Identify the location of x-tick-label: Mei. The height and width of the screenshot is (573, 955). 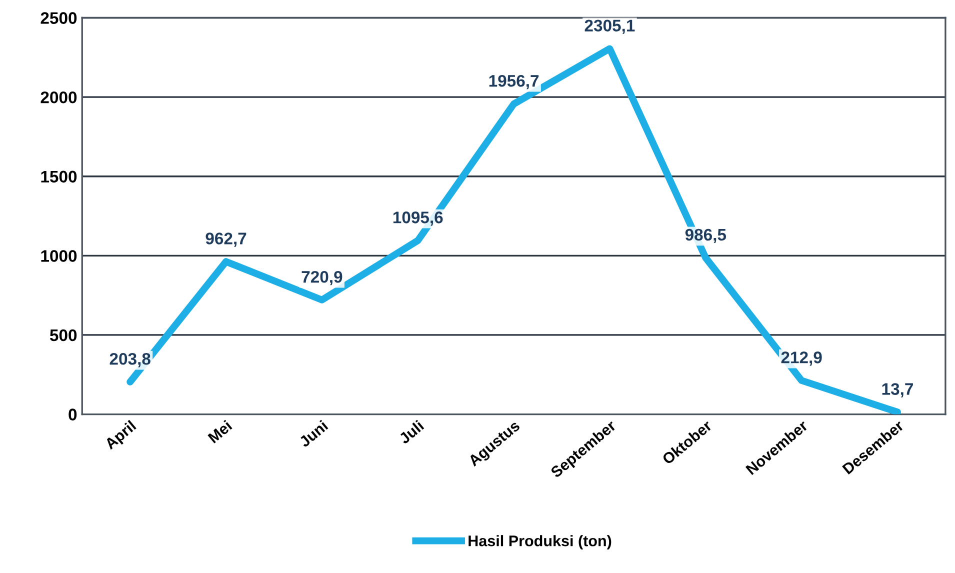
(219, 432).